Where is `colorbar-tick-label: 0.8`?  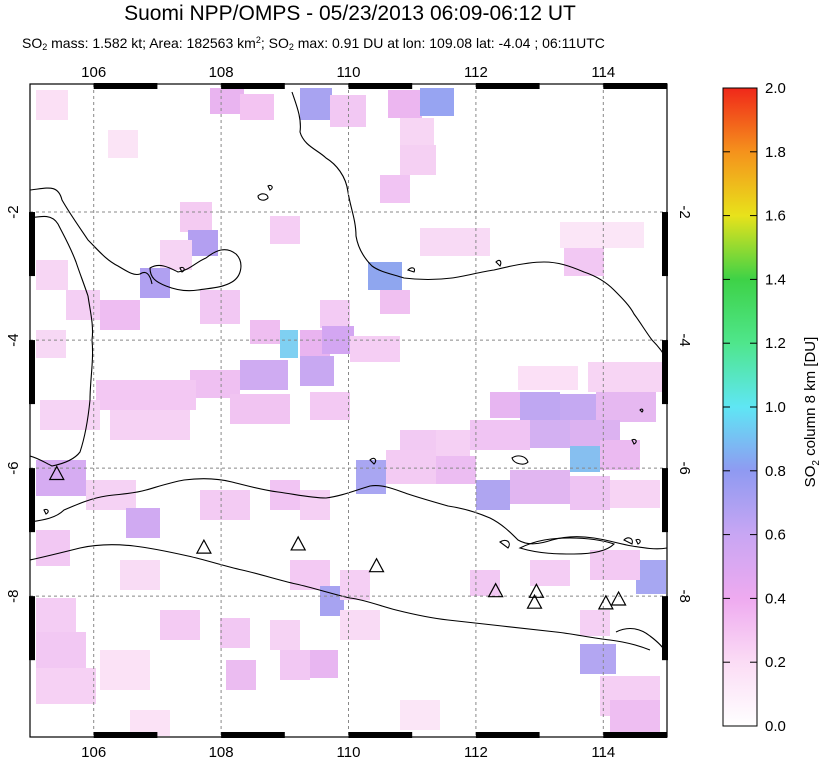 colorbar-tick-label: 0.8 is located at coordinates (775, 471).